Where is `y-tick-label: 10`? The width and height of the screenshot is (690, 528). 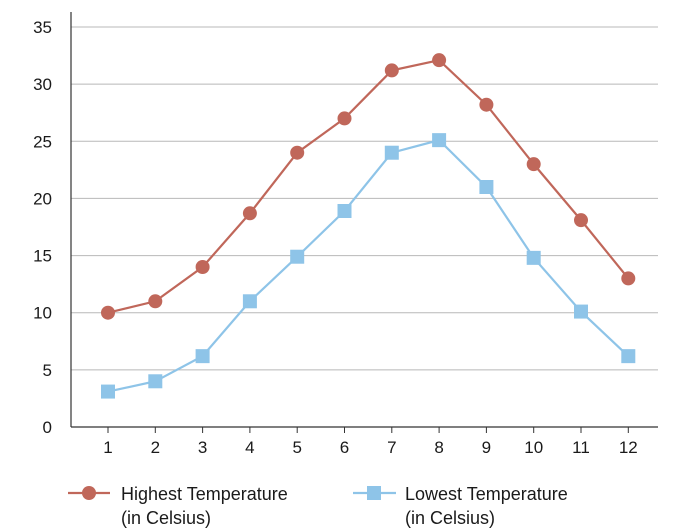 y-tick-label: 10 is located at coordinates (42, 313).